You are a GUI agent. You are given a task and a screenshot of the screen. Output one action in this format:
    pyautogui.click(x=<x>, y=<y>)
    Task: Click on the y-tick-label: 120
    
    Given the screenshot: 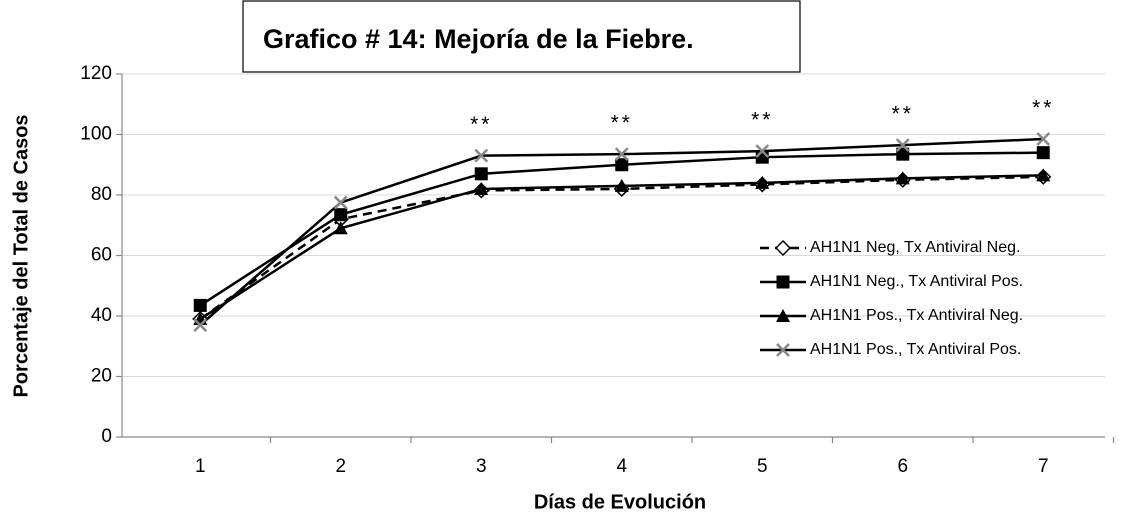 What is the action you would take?
    pyautogui.click(x=96, y=73)
    